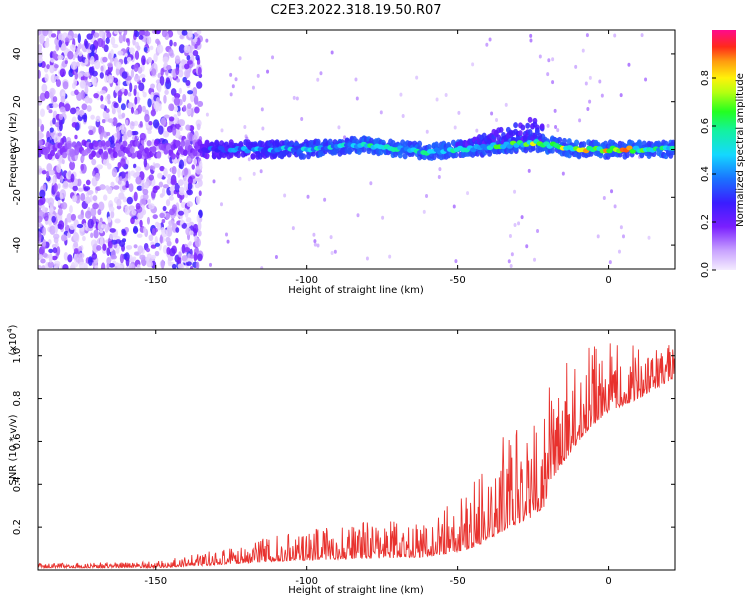  Describe the element at coordinates (608, 280) in the screenshot. I see `spectrogram-x-tick-label: 0` at that location.